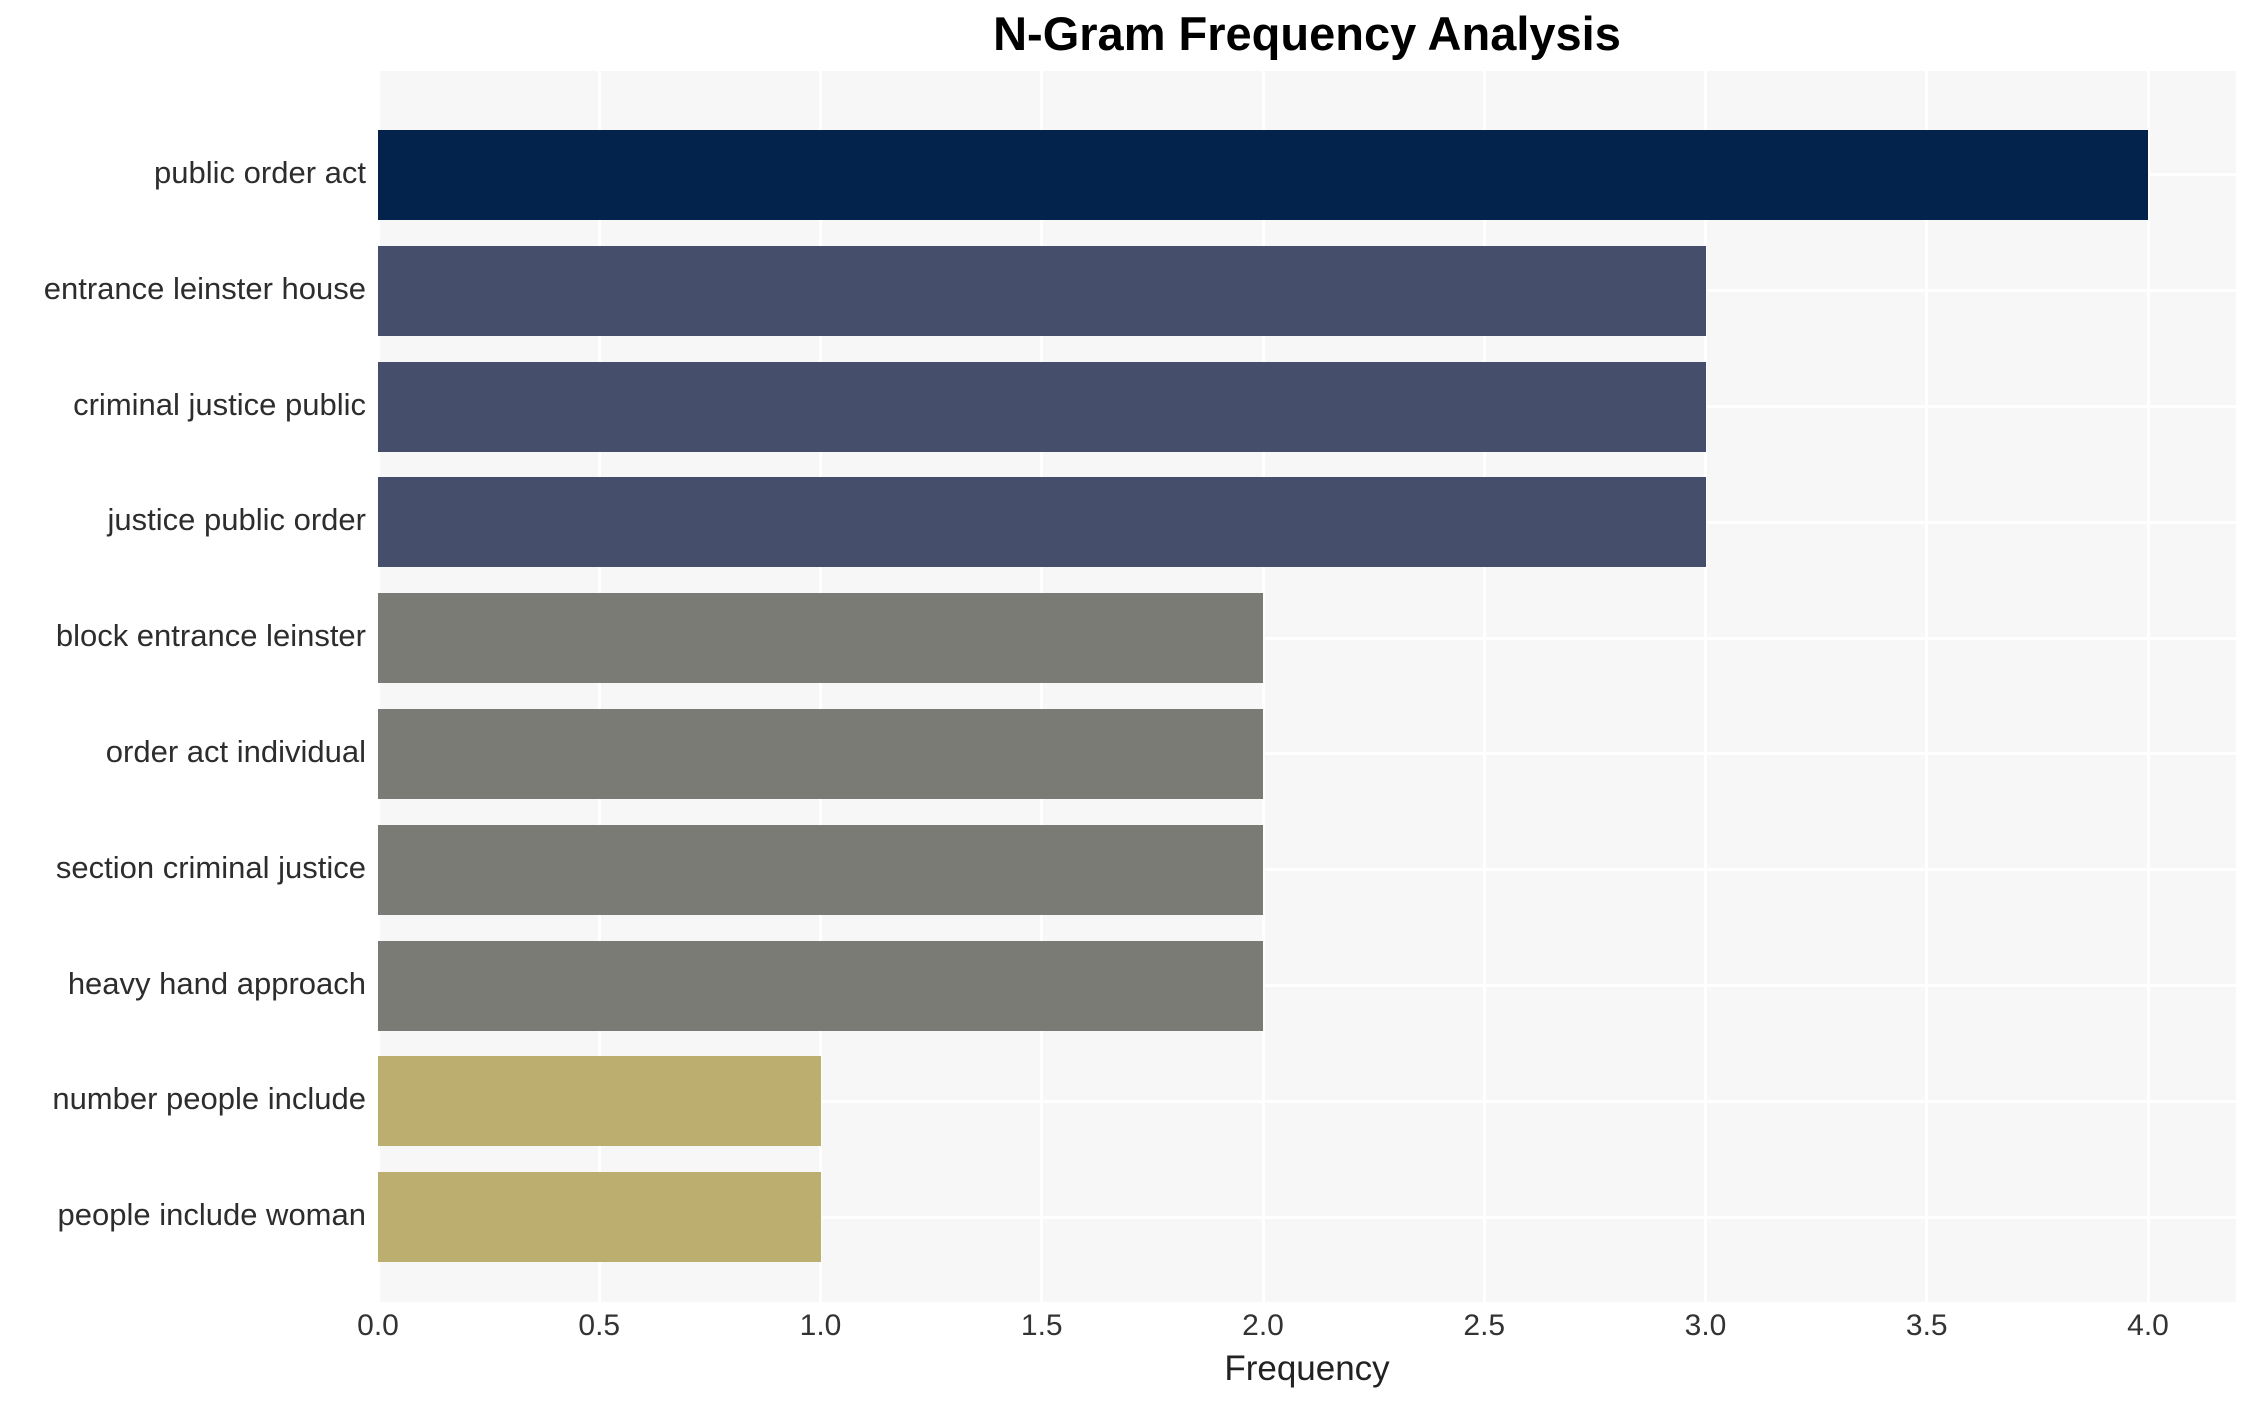 This screenshot has height=1402, width=2256. I want to click on bar-justice-public-order, so click(1042, 522).